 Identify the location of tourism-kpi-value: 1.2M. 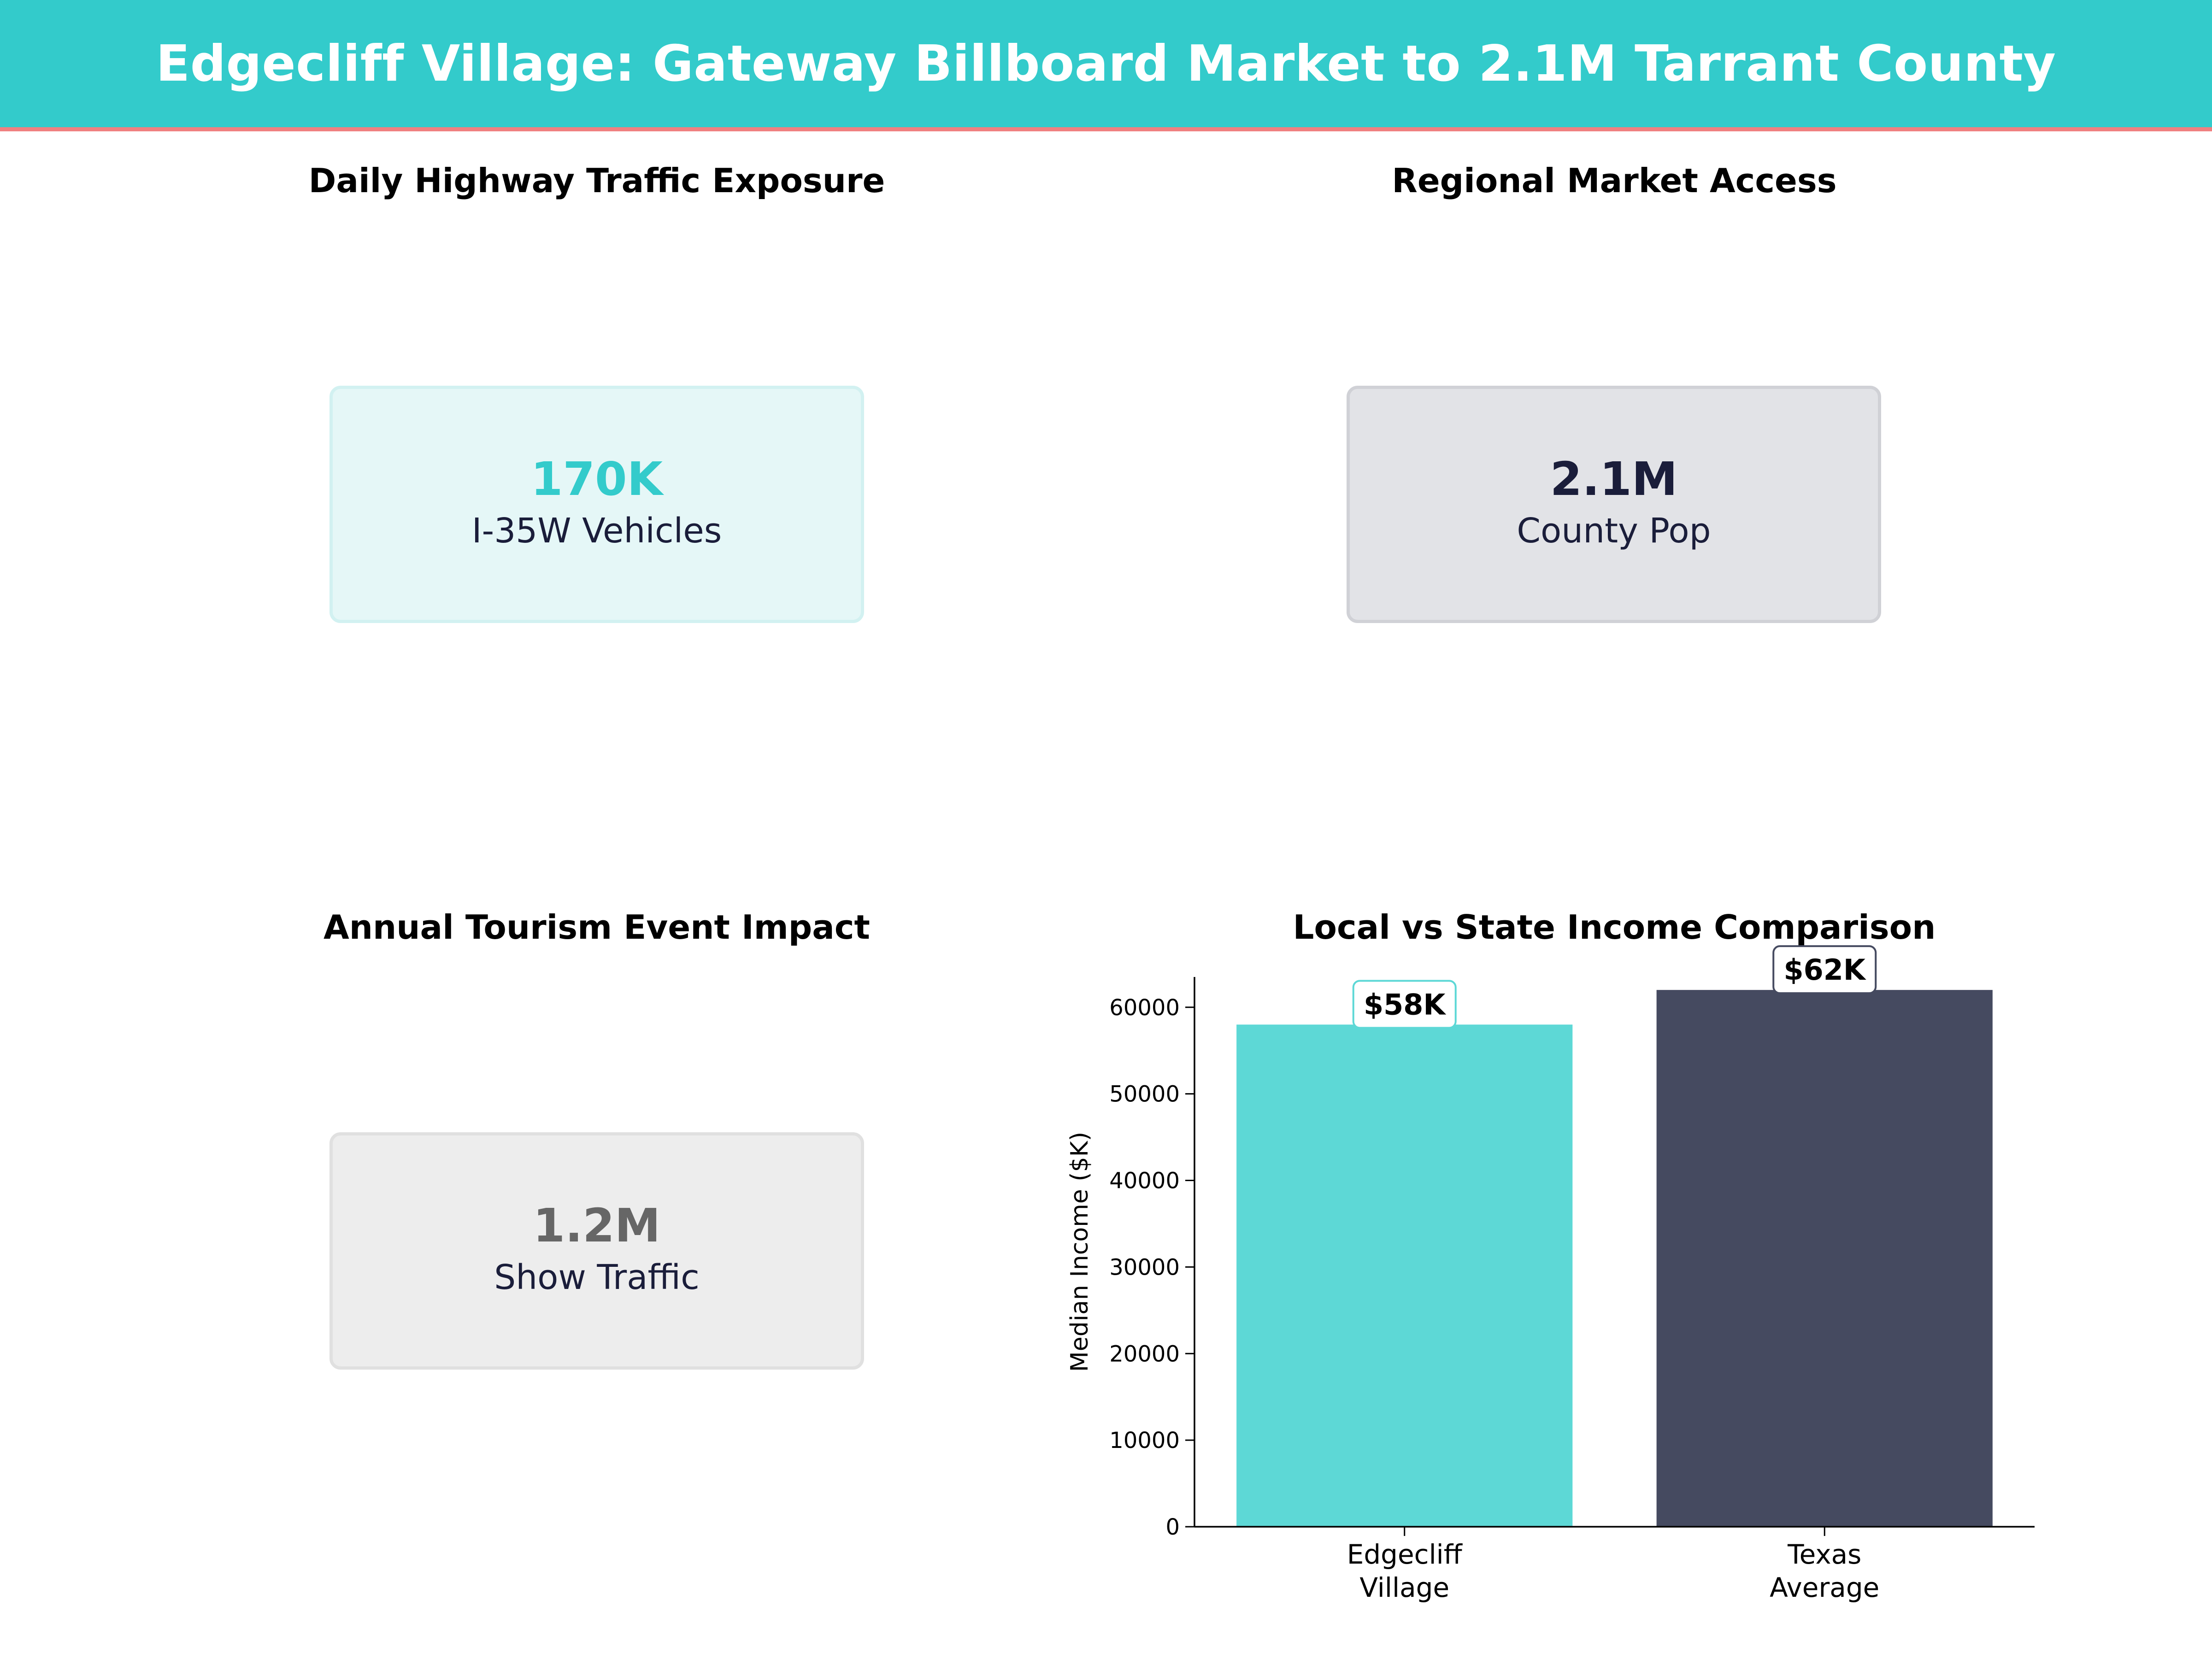
(597, 1225).